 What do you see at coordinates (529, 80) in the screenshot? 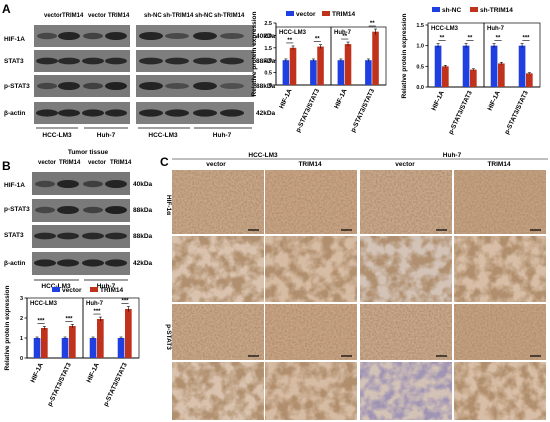
I see `bar-sh-TRIM14` at bounding box center [529, 80].